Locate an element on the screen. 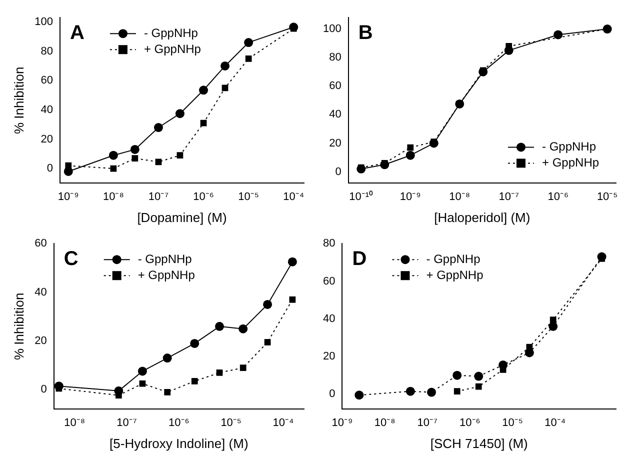  chart-title: C is located at coordinates (71, 259).